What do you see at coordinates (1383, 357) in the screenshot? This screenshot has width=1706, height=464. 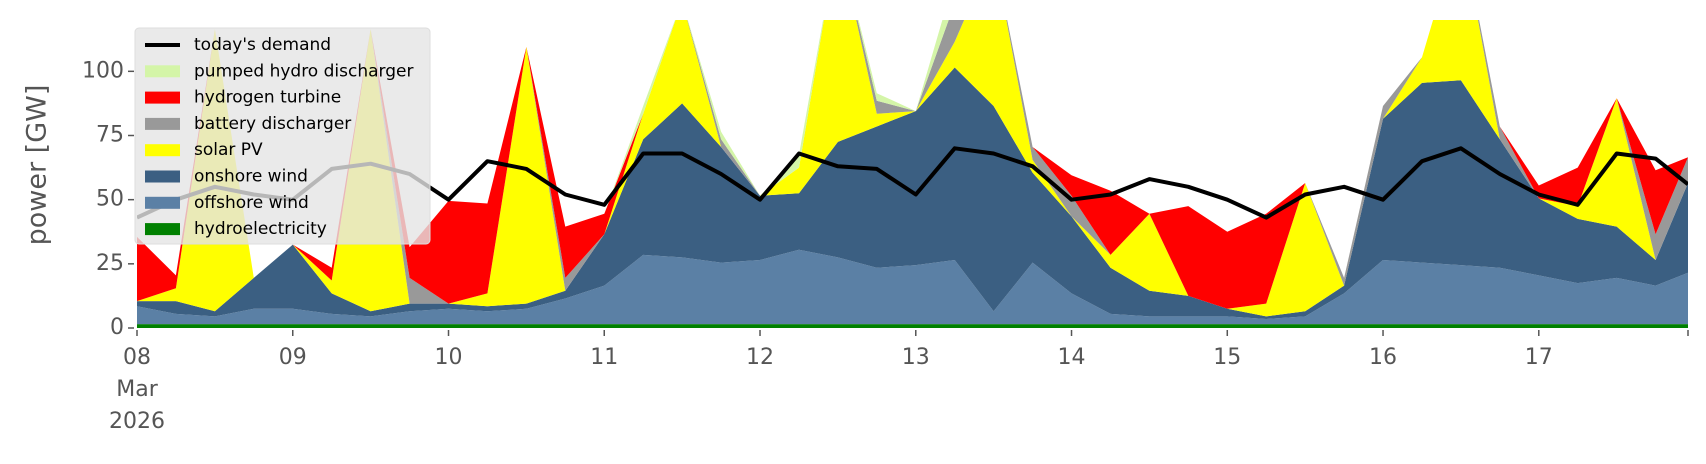 I see `x-tick-label: 16` at bounding box center [1383, 357].